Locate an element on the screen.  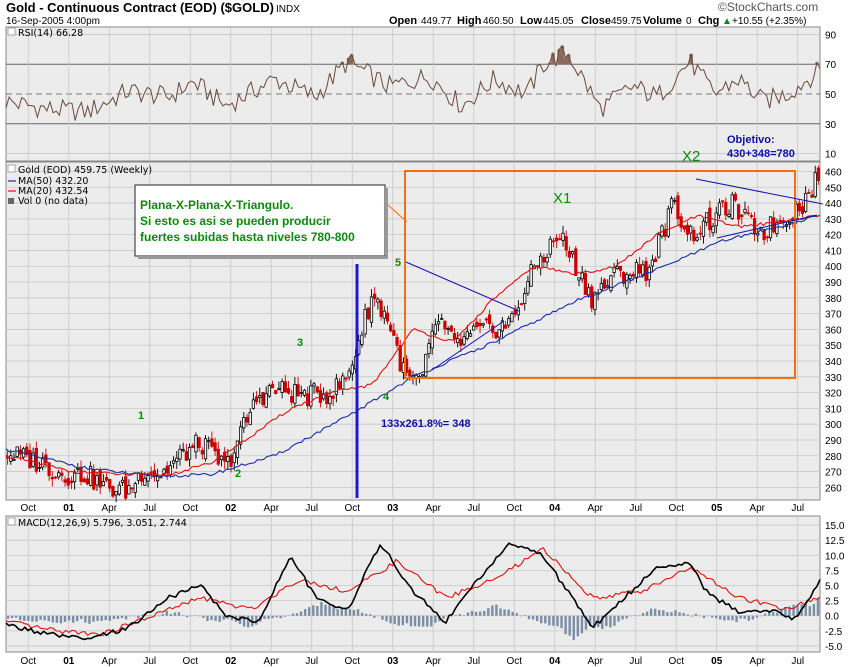
wave-label-3: 3 is located at coordinates (300, 343).